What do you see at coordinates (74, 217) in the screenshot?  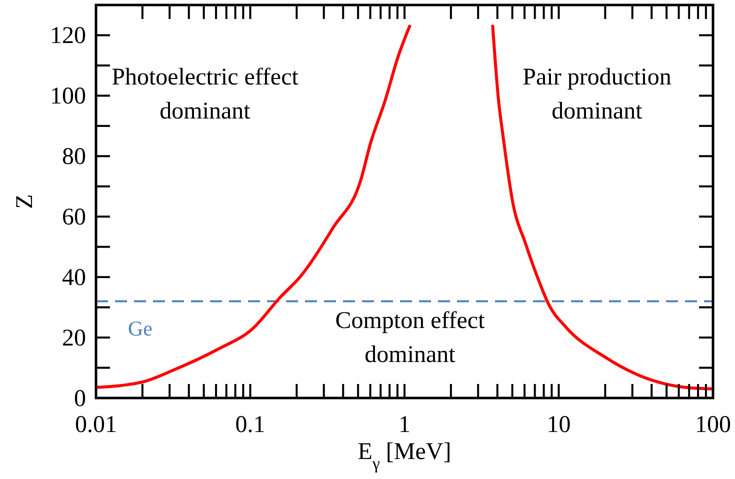 I see `y-tick-label: 60` at bounding box center [74, 217].